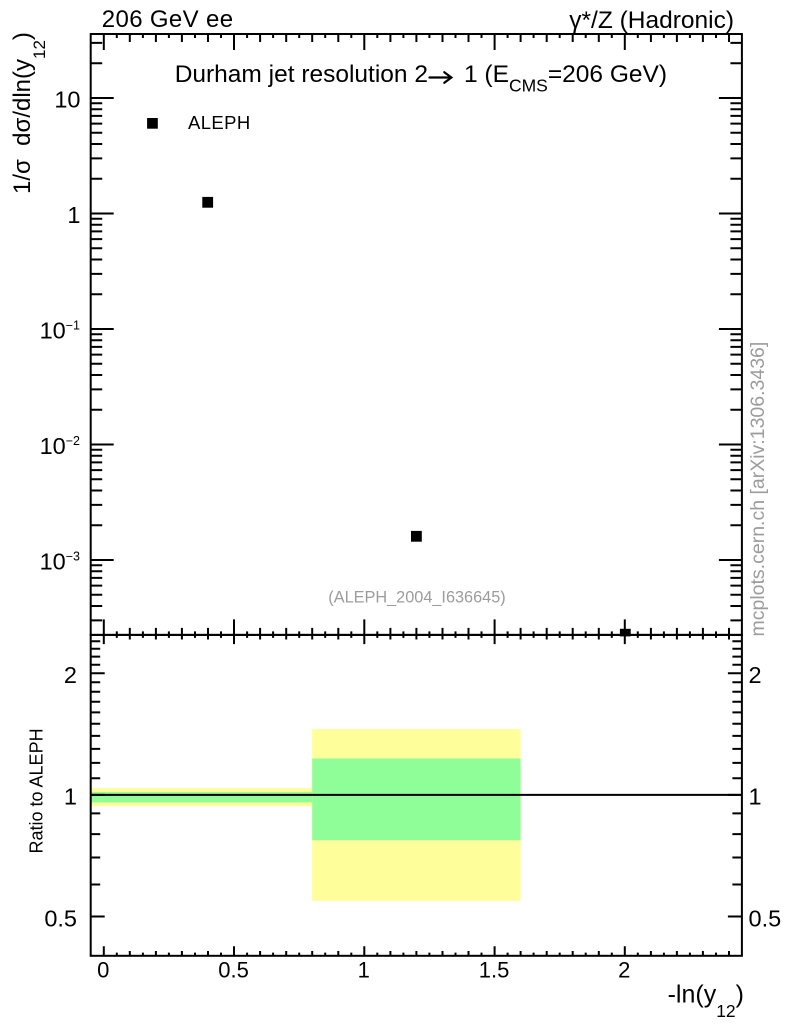  Describe the element at coordinates (758, 489) in the screenshot. I see `svg-text:mcplots.cern.ch [arXiv:1306.34: mcplots.cern.ch [arXiv:1306.3436]` at that location.